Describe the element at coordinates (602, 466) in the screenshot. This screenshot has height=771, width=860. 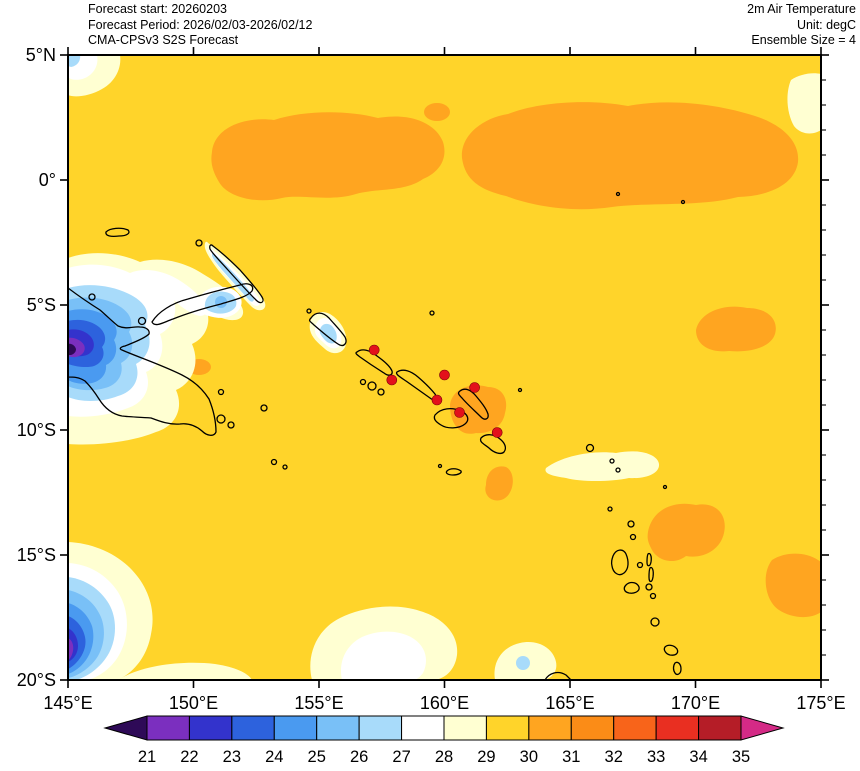
I see `field-pale-band-santa-cruz` at that location.